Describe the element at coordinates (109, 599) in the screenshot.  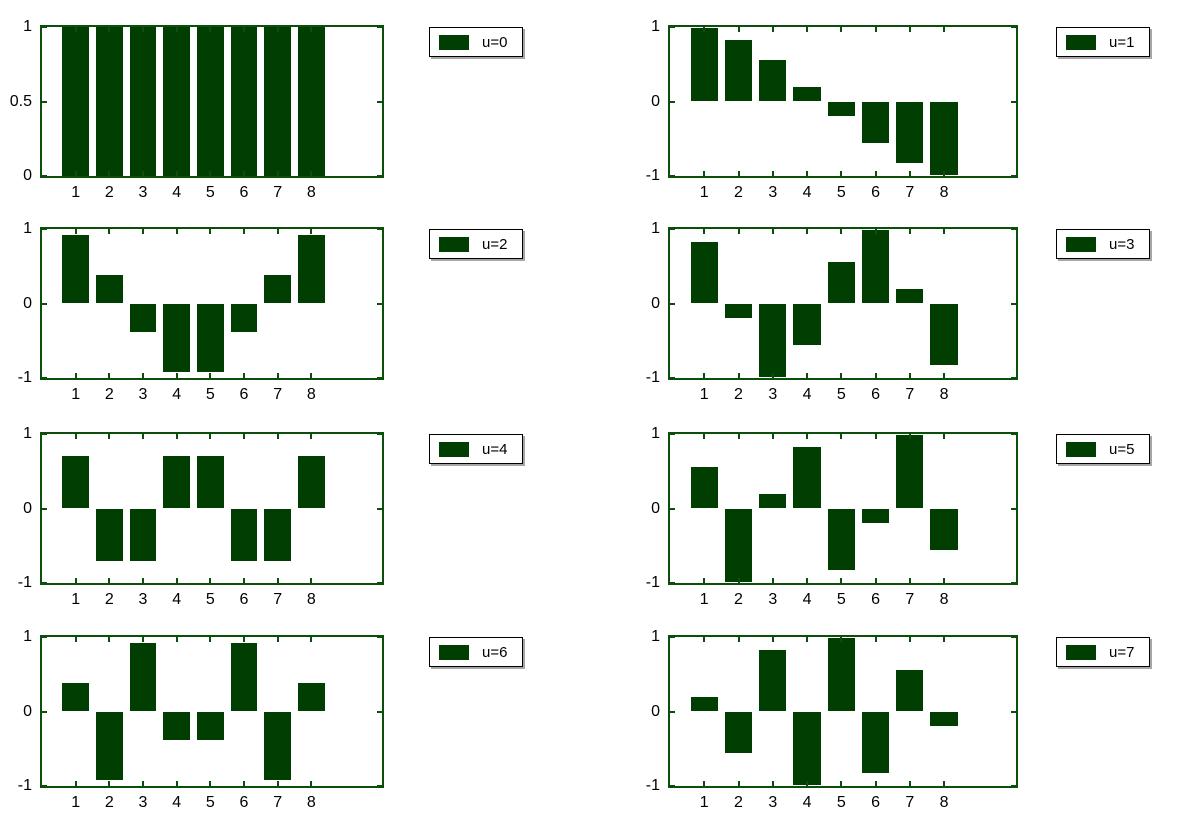
I see `x-tick-label: 2` at that location.